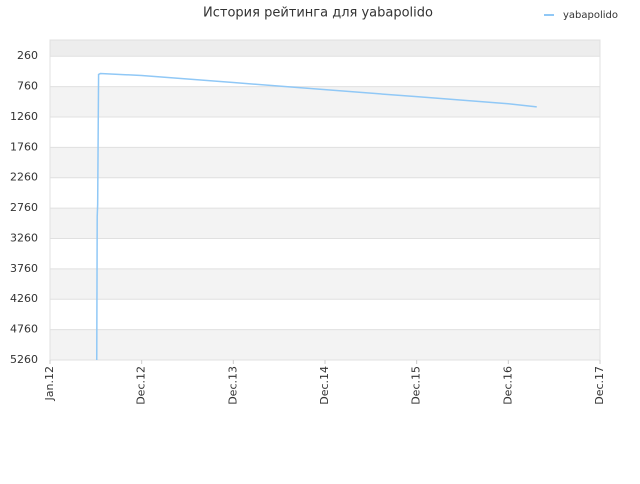 Image resolution: width=640 pixels, height=484 pixels. Describe the element at coordinates (27, 55) in the screenshot. I see `y-tick-label: 260` at that location.